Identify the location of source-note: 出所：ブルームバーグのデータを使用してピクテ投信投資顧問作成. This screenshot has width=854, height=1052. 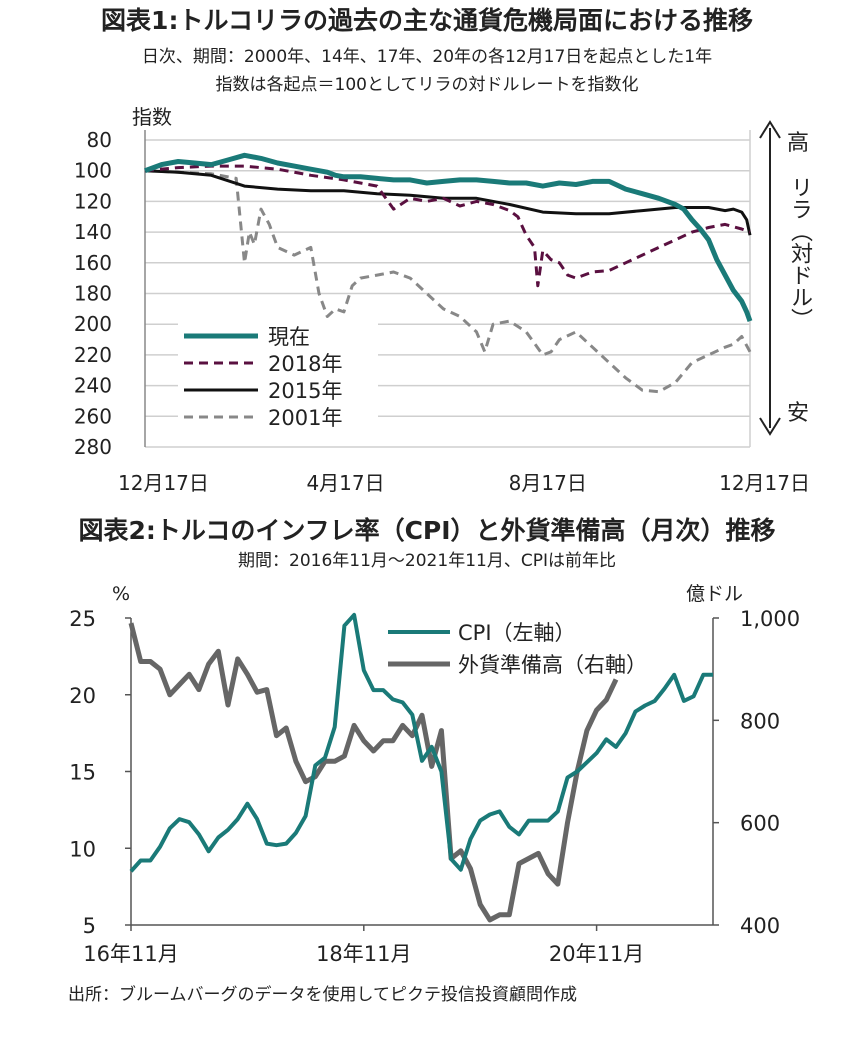
(322, 995).